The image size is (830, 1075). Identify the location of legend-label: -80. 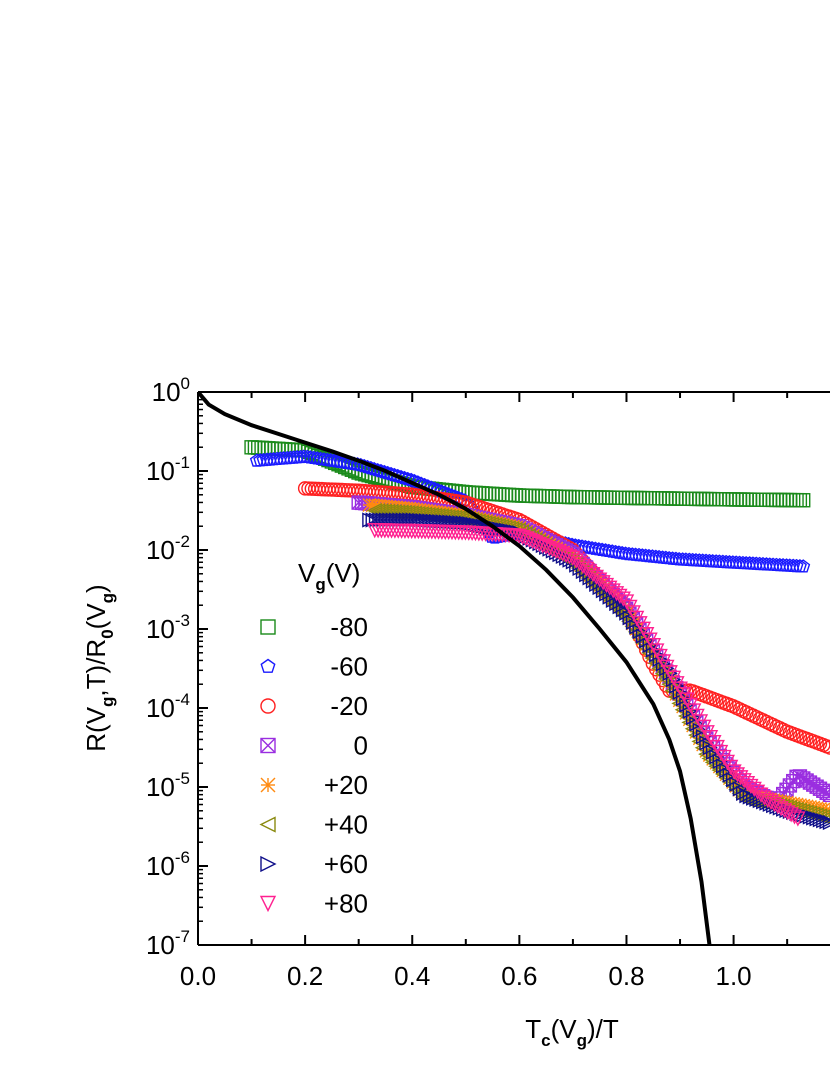
(349, 627).